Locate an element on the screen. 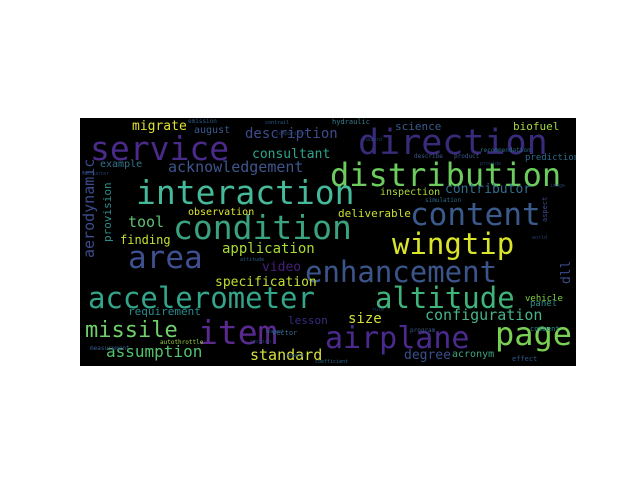 The width and height of the screenshot is (640, 480). word-video: video is located at coordinates (282, 267).